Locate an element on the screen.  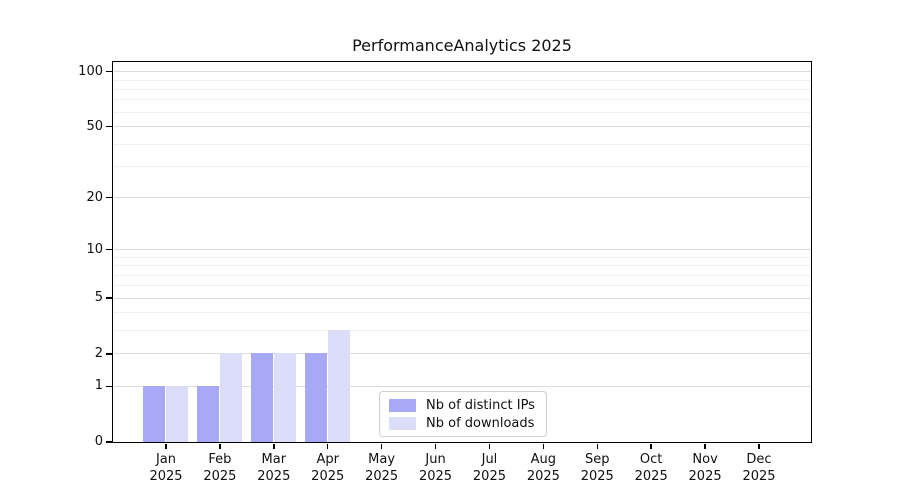
x-tick-label: Nov 2025 is located at coordinates (705, 468).